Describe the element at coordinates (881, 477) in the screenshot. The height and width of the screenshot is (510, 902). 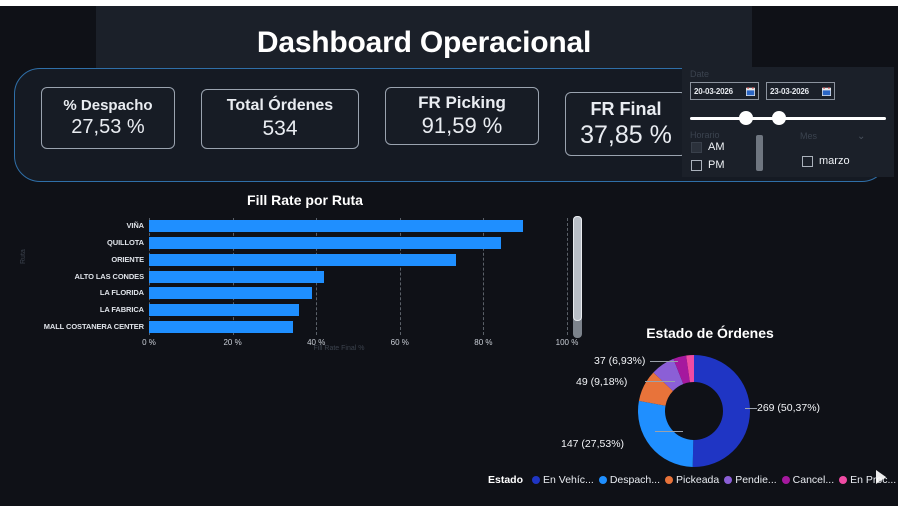
I see `play-icon` at that location.